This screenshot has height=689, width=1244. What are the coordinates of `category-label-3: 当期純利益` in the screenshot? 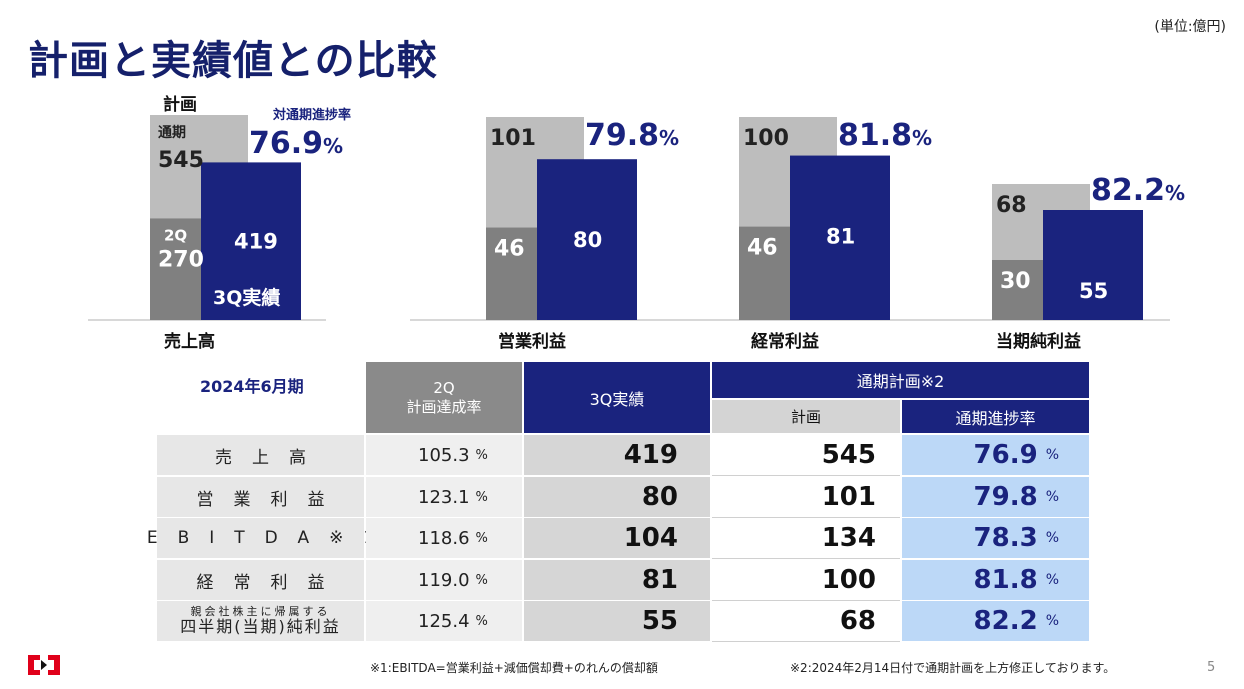 It's located at (1038, 341).